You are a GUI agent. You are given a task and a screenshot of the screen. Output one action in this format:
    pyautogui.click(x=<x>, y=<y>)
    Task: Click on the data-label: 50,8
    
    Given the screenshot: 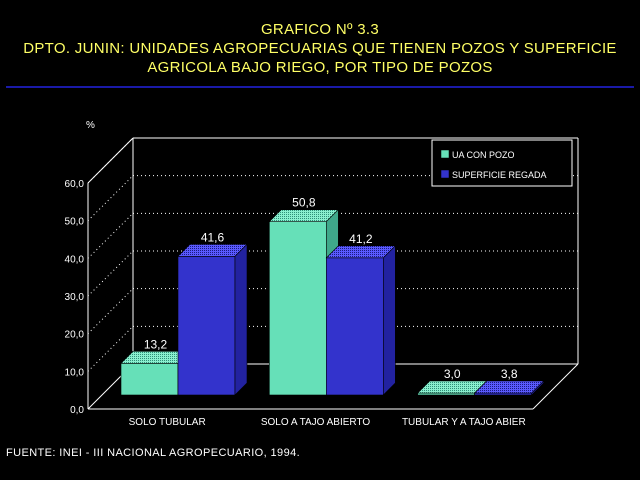 What is the action you would take?
    pyautogui.click(x=304, y=203)
    